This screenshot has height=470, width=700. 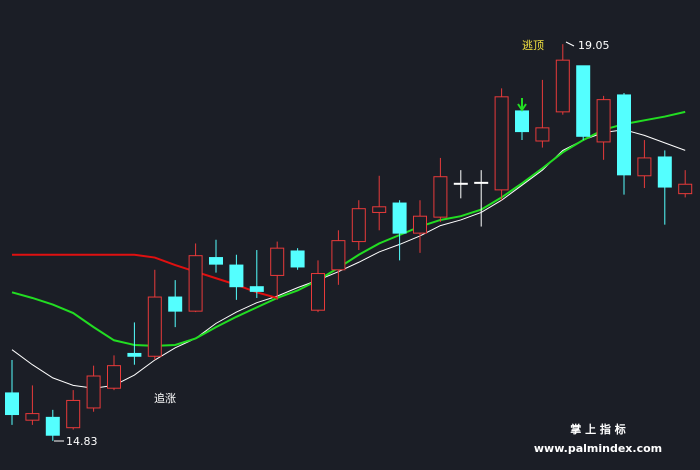 What do you see at coordinates (598, 448) in the screenshot?
I see `watermark-url: www.palmindex.com` at bounding box center [598, 448].